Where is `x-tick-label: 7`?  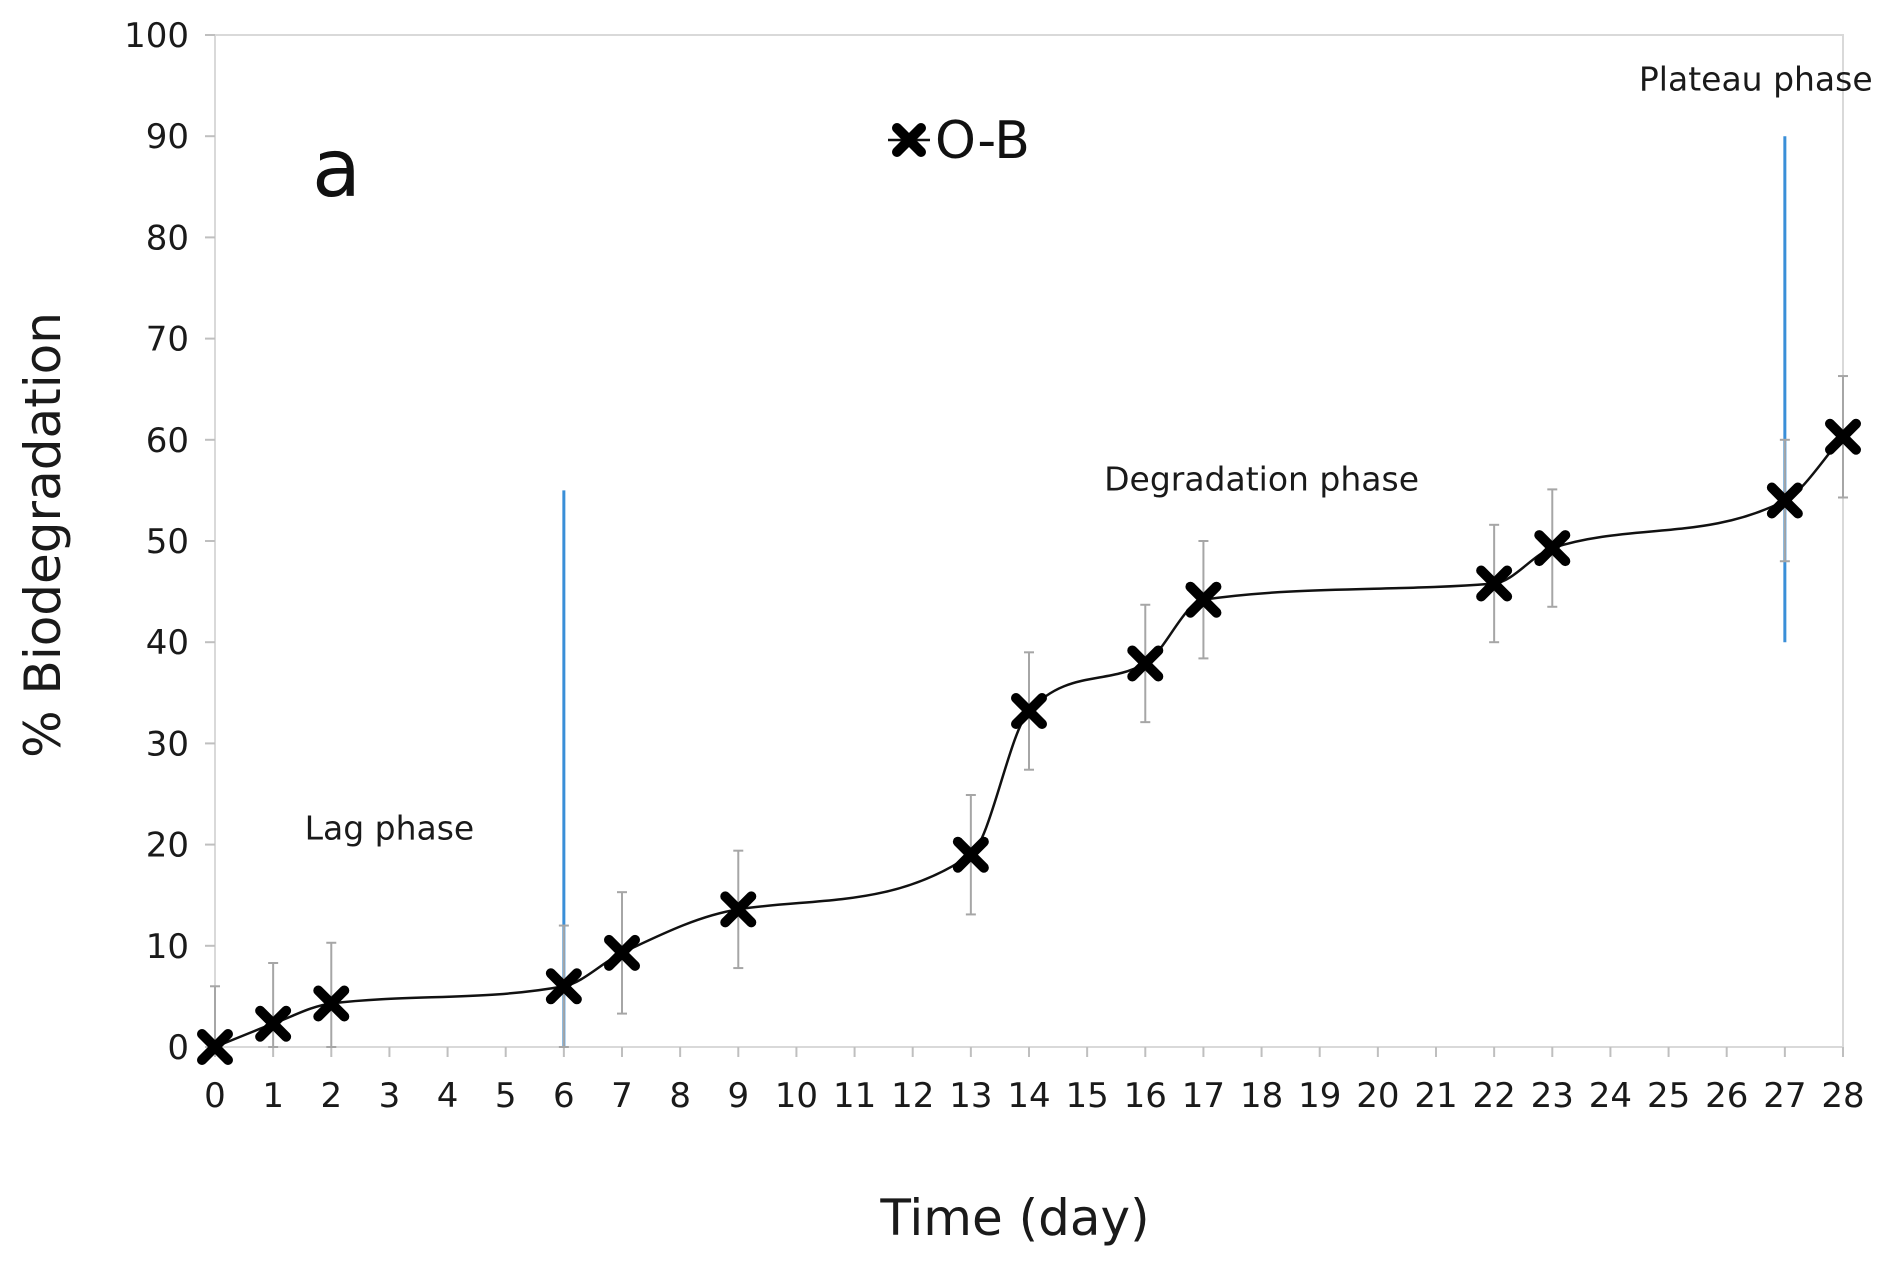
x-tick-label: 7 is located at coordinates (622, 1096).